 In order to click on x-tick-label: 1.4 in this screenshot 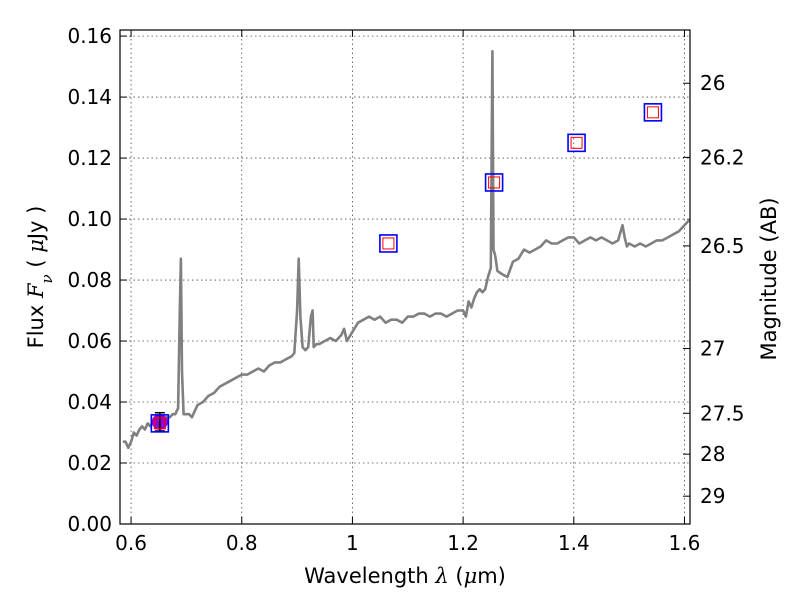, I will do `click(574, 543)`.